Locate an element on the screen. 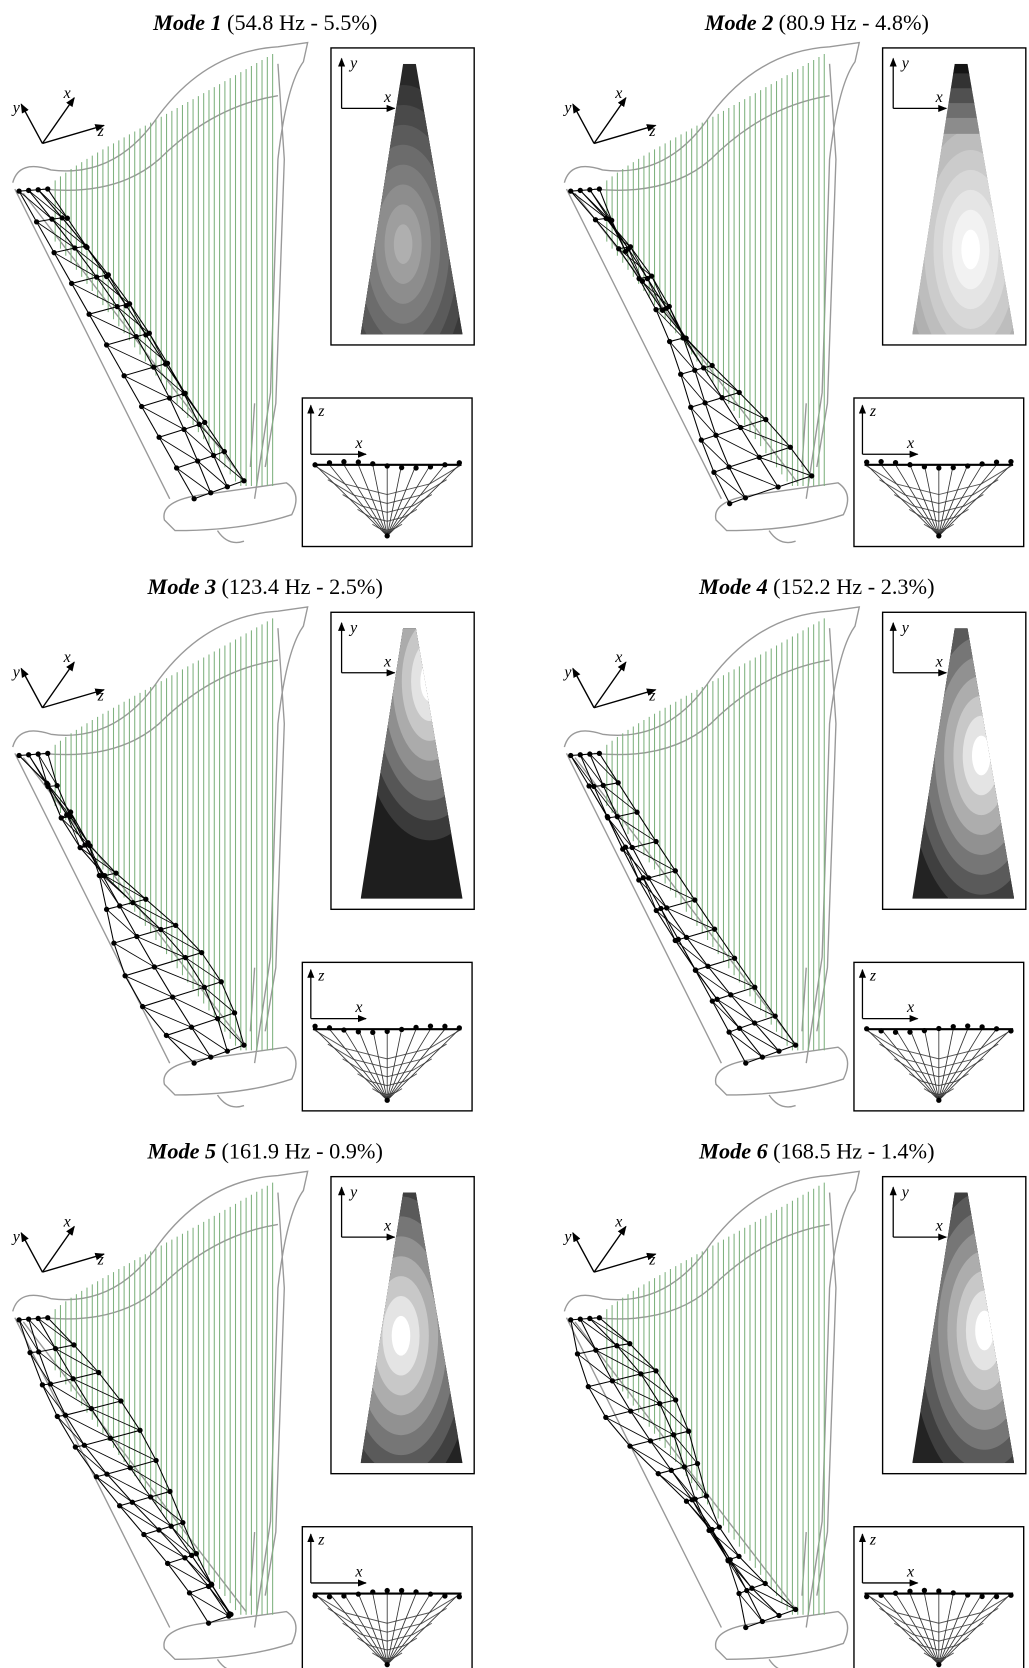 This screenshot has width=1029, height=1668. panel-title: Mode 4 (152.2 Hz - 2.3%) is located at coordinates (816, 586).